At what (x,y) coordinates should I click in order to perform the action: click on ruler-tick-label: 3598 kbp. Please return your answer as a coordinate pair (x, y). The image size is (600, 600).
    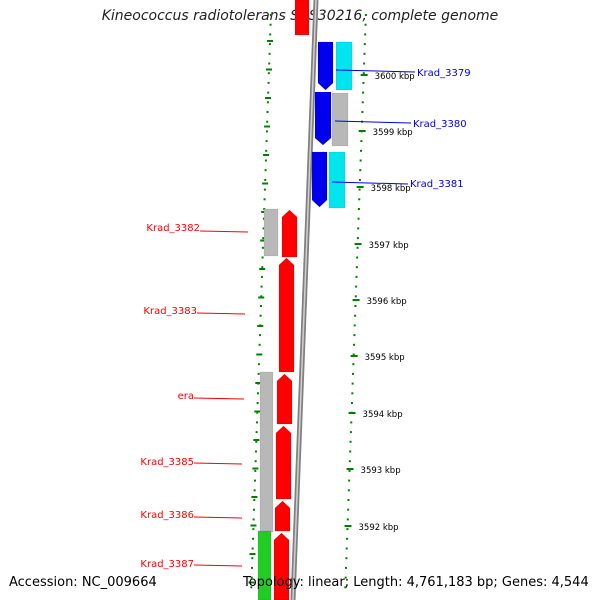
    Looking at the image, I should click on (391, 189).